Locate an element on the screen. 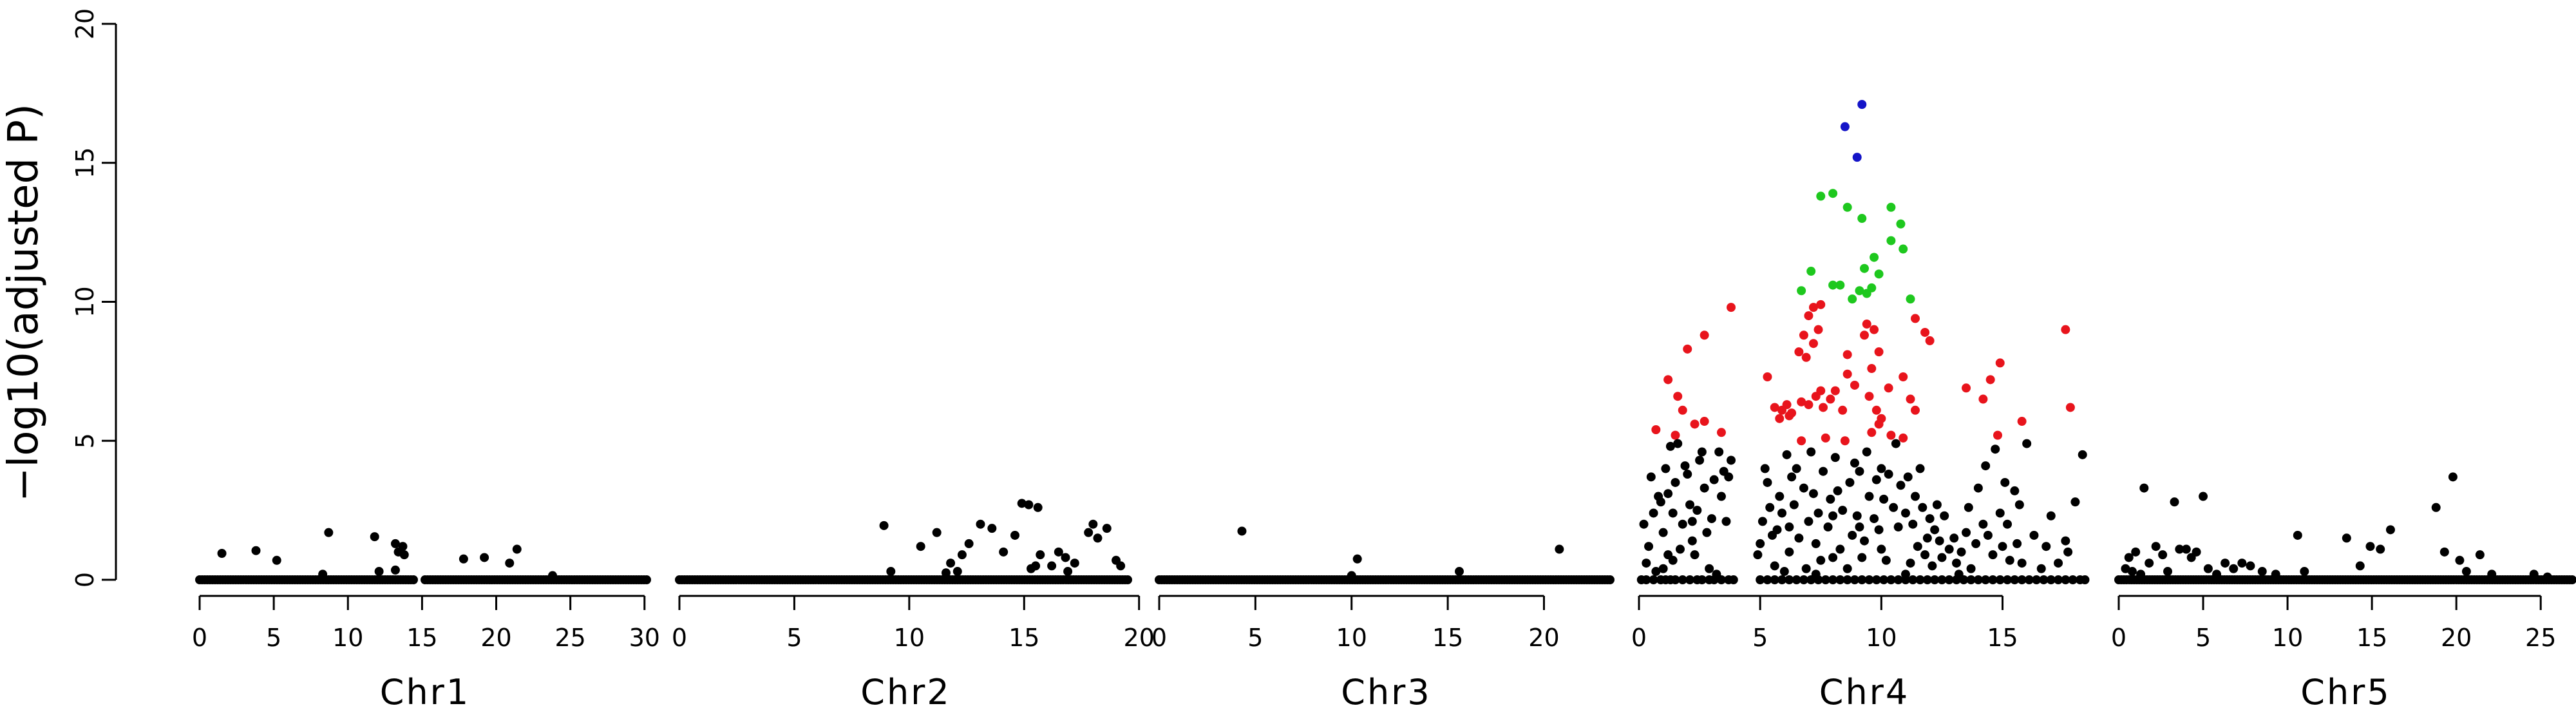  chromosome-panel-chr2: 0 5 10 15 20 Chr2 is located at coordinates (913, 606).